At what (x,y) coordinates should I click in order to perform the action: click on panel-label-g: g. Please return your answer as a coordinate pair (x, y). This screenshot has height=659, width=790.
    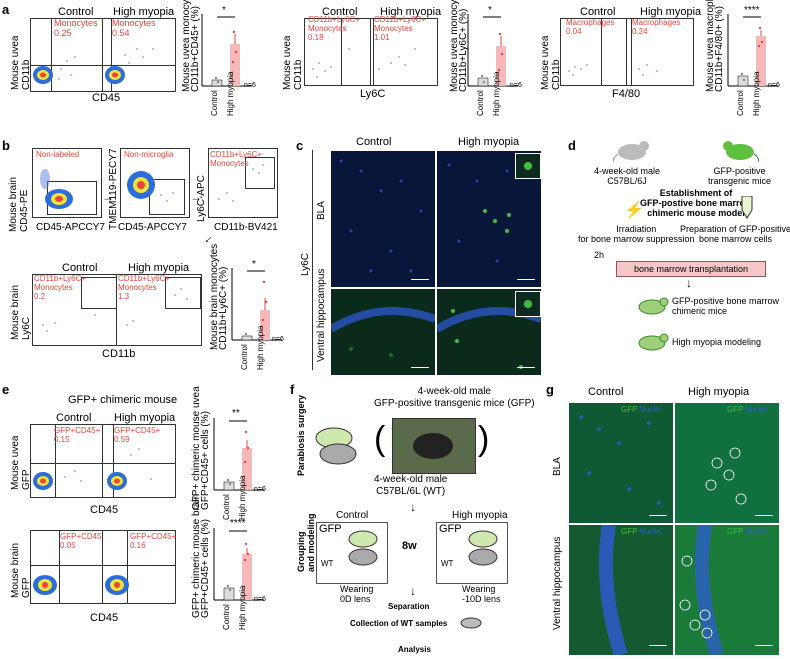
    Looking at the image, I should click on (550, 389).